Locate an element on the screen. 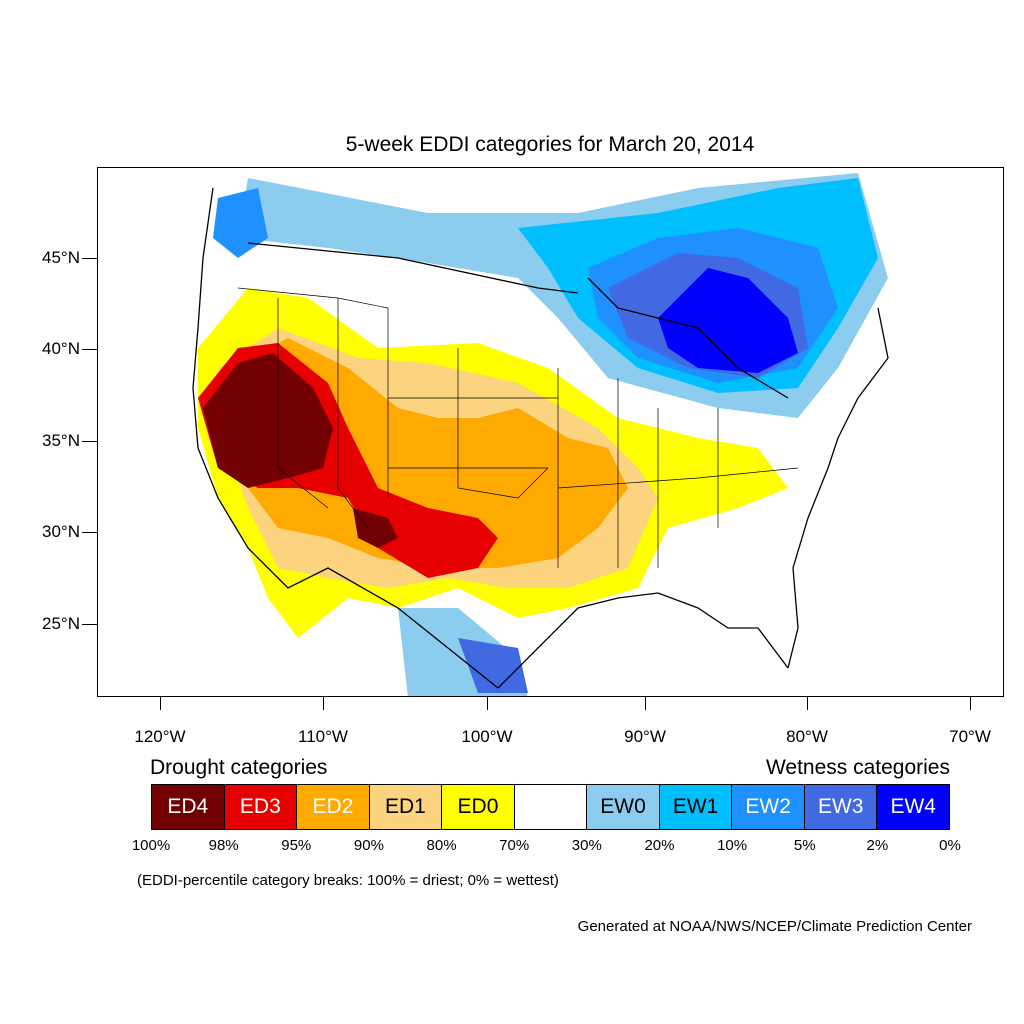 This screenshot has height=1024, width=1024. drought-ed4-patch is located at coordinates (375, 528).